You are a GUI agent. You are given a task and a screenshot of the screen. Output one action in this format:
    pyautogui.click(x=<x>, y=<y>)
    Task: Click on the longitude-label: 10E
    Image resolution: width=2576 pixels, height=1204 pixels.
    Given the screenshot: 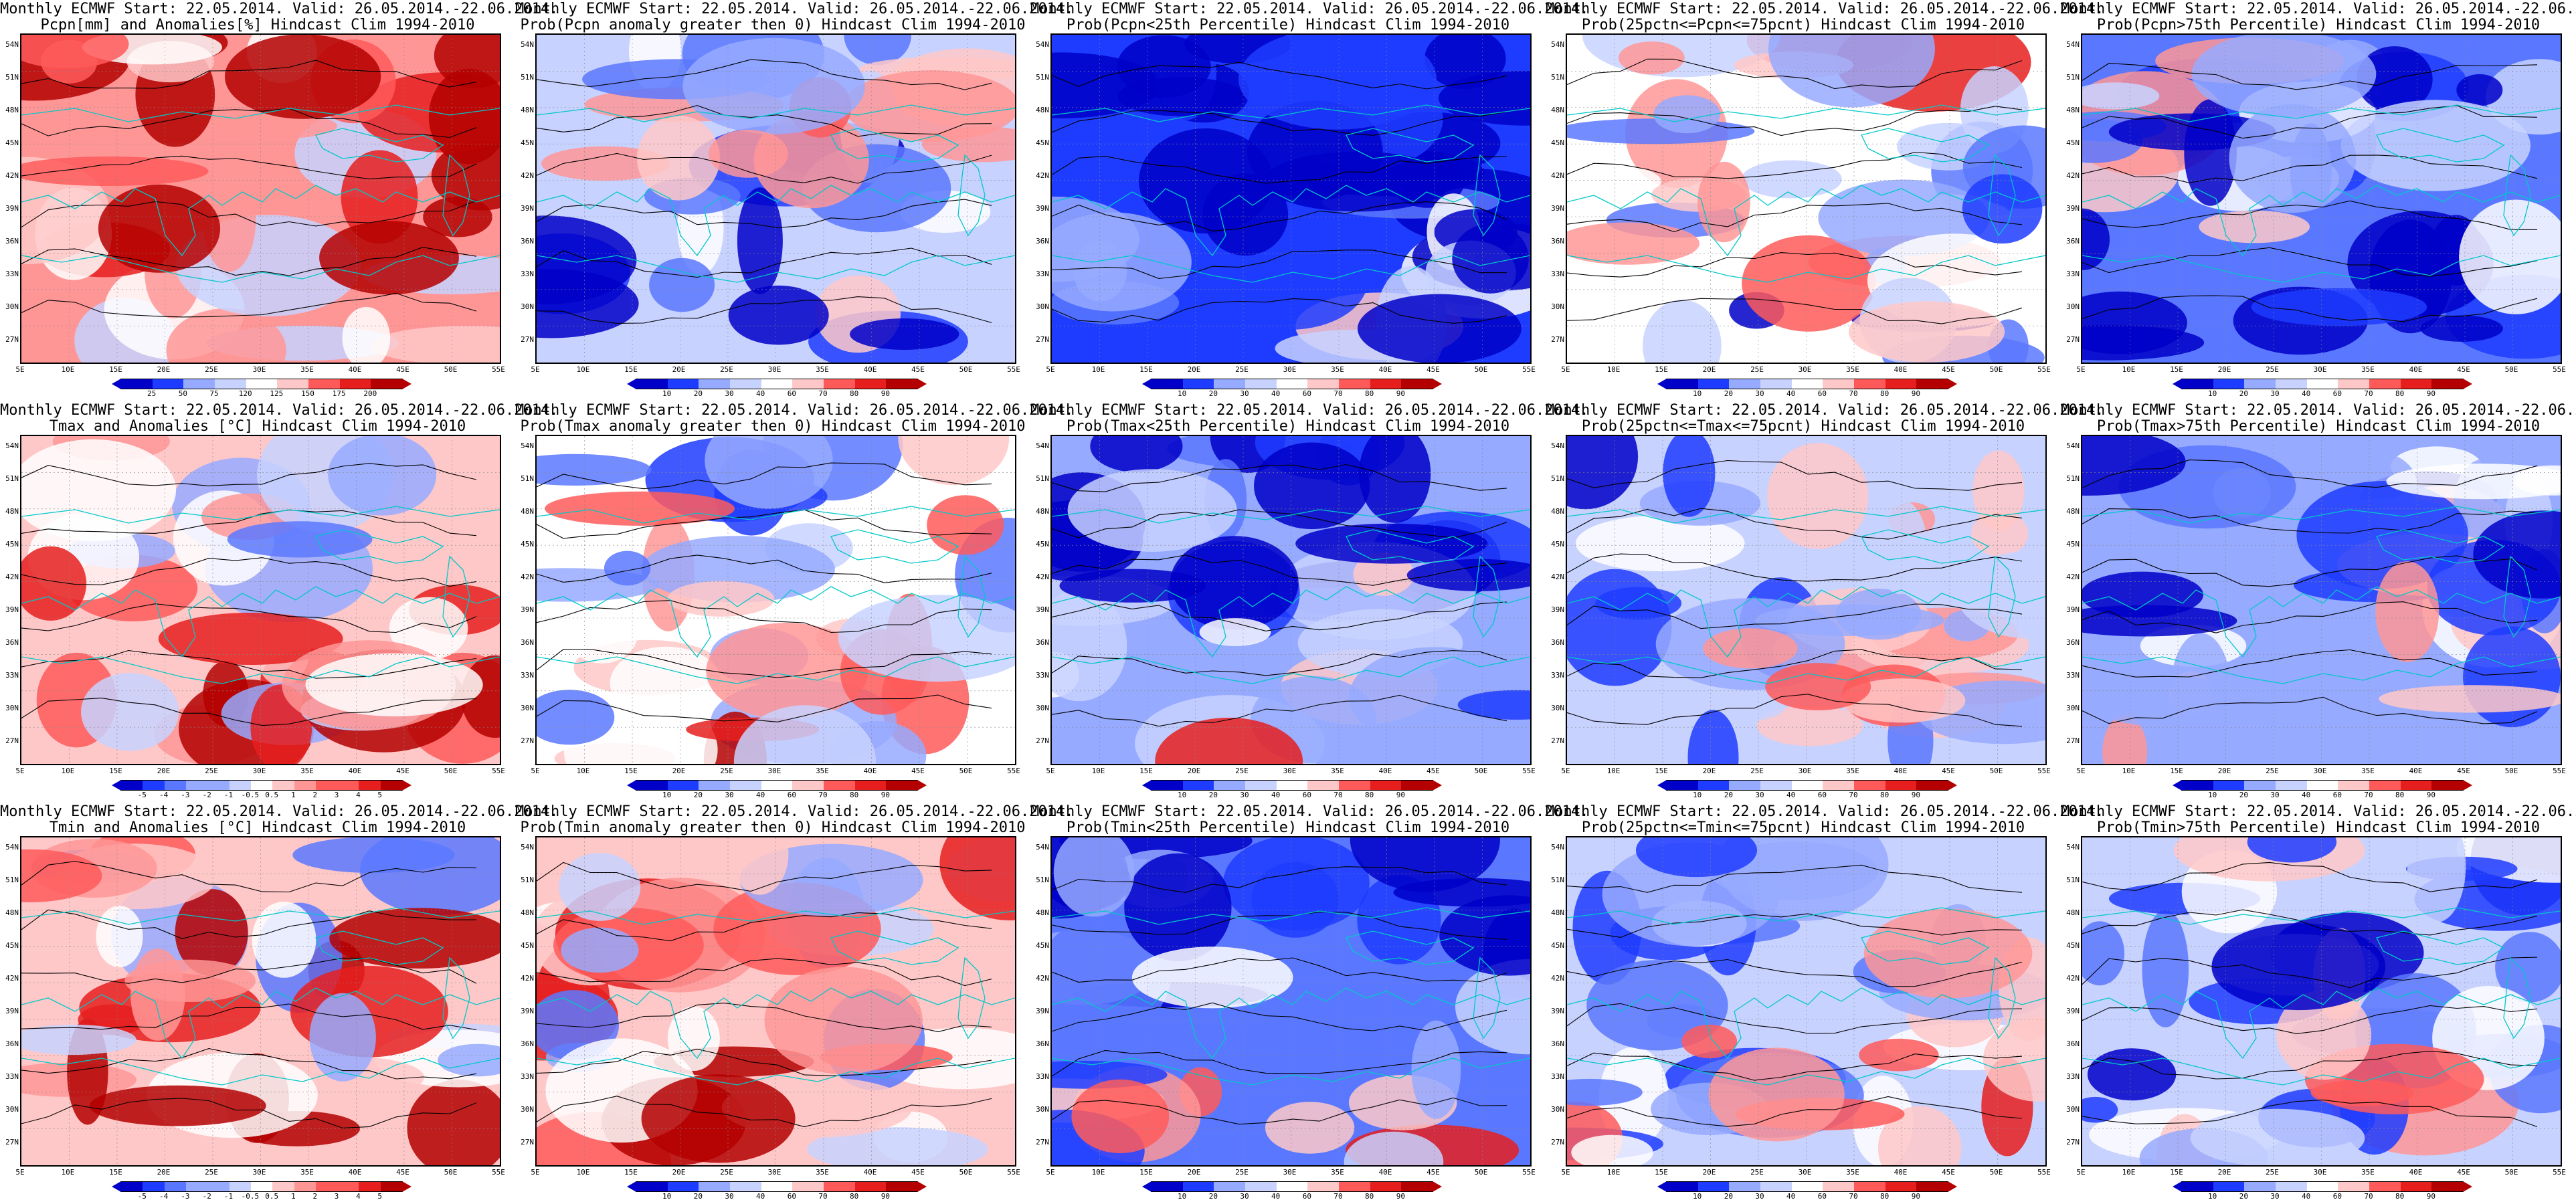 What is the action you would take?
    pyautogui.click(x=2129, y=1172)
    